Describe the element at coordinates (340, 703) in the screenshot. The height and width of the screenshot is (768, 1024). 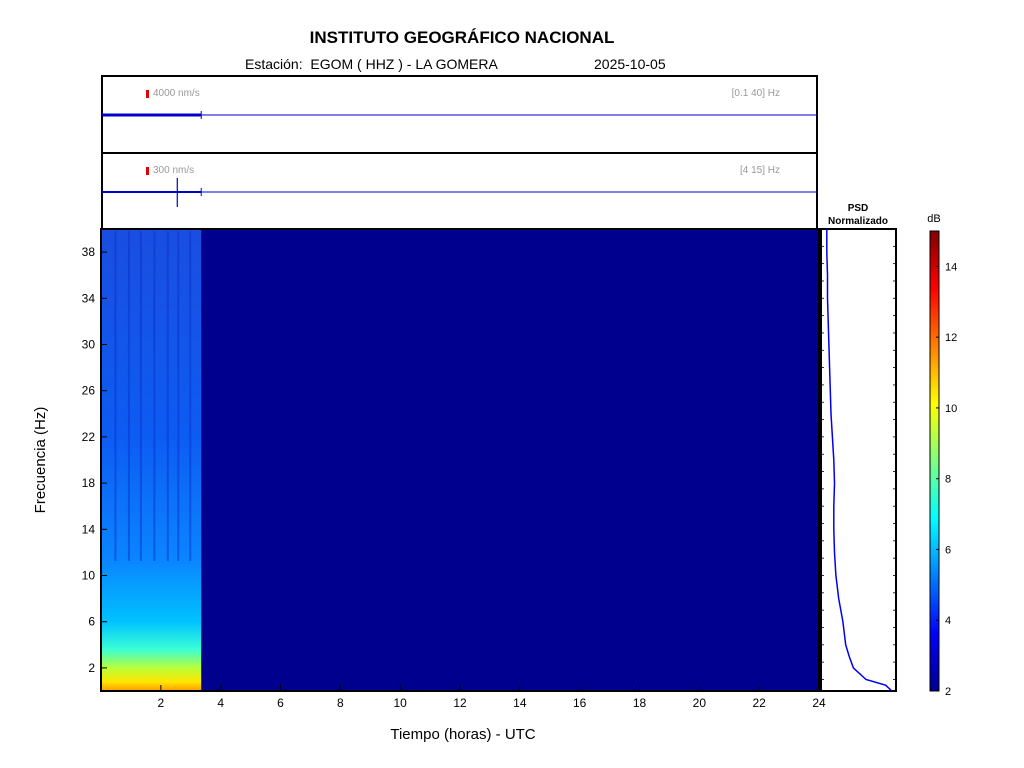
I see `x-tick-label: 8` at that location.